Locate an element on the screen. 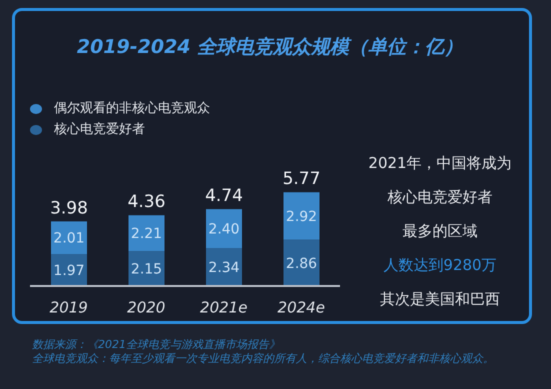 Image resolution: width=551 pixels, height=389 pixels. total-label: 4.74 is located at coordinates (224, 196).